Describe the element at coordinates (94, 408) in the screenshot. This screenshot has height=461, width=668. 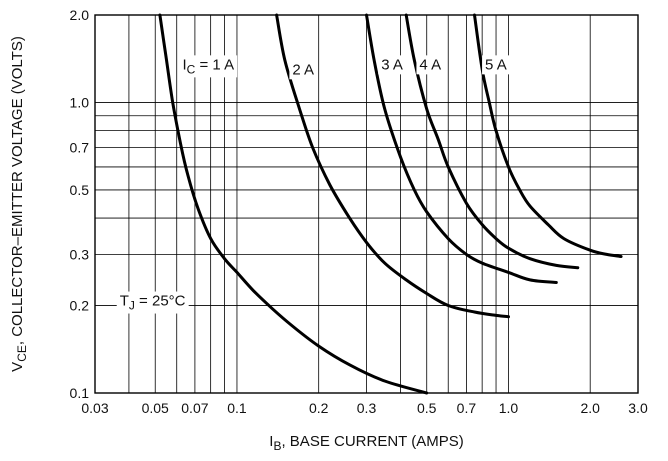
I see `x-tick-label: 0.03` at that location.